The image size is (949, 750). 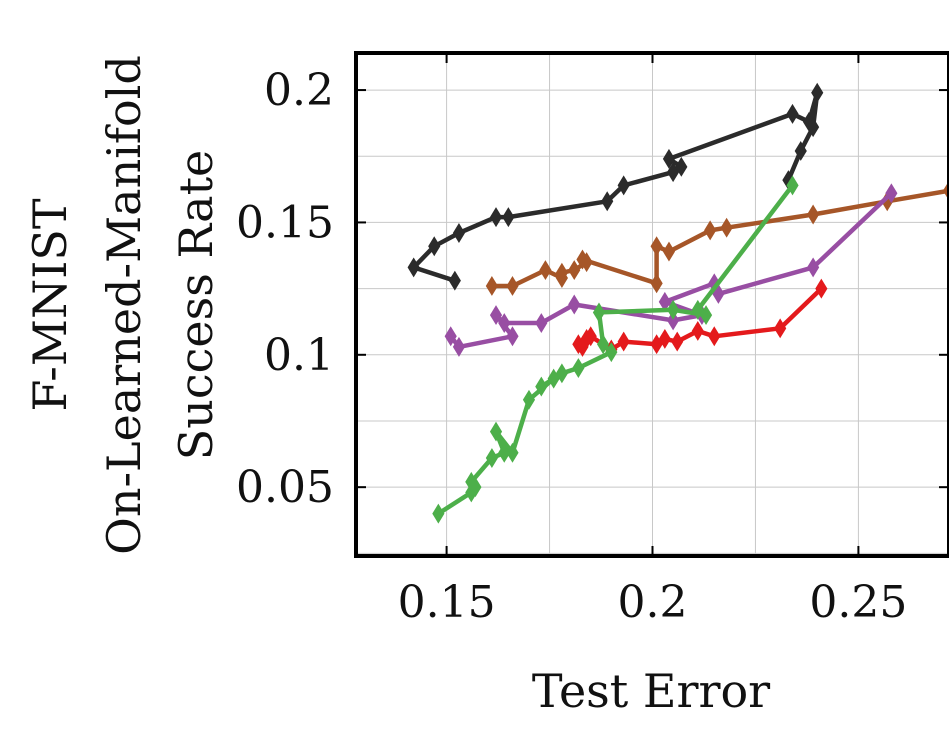 What do you see at coordinates (124, 305) in the screenshot?
I see `row-title-line2: On-Learned-Manifold` at bounding box center [124, 305].